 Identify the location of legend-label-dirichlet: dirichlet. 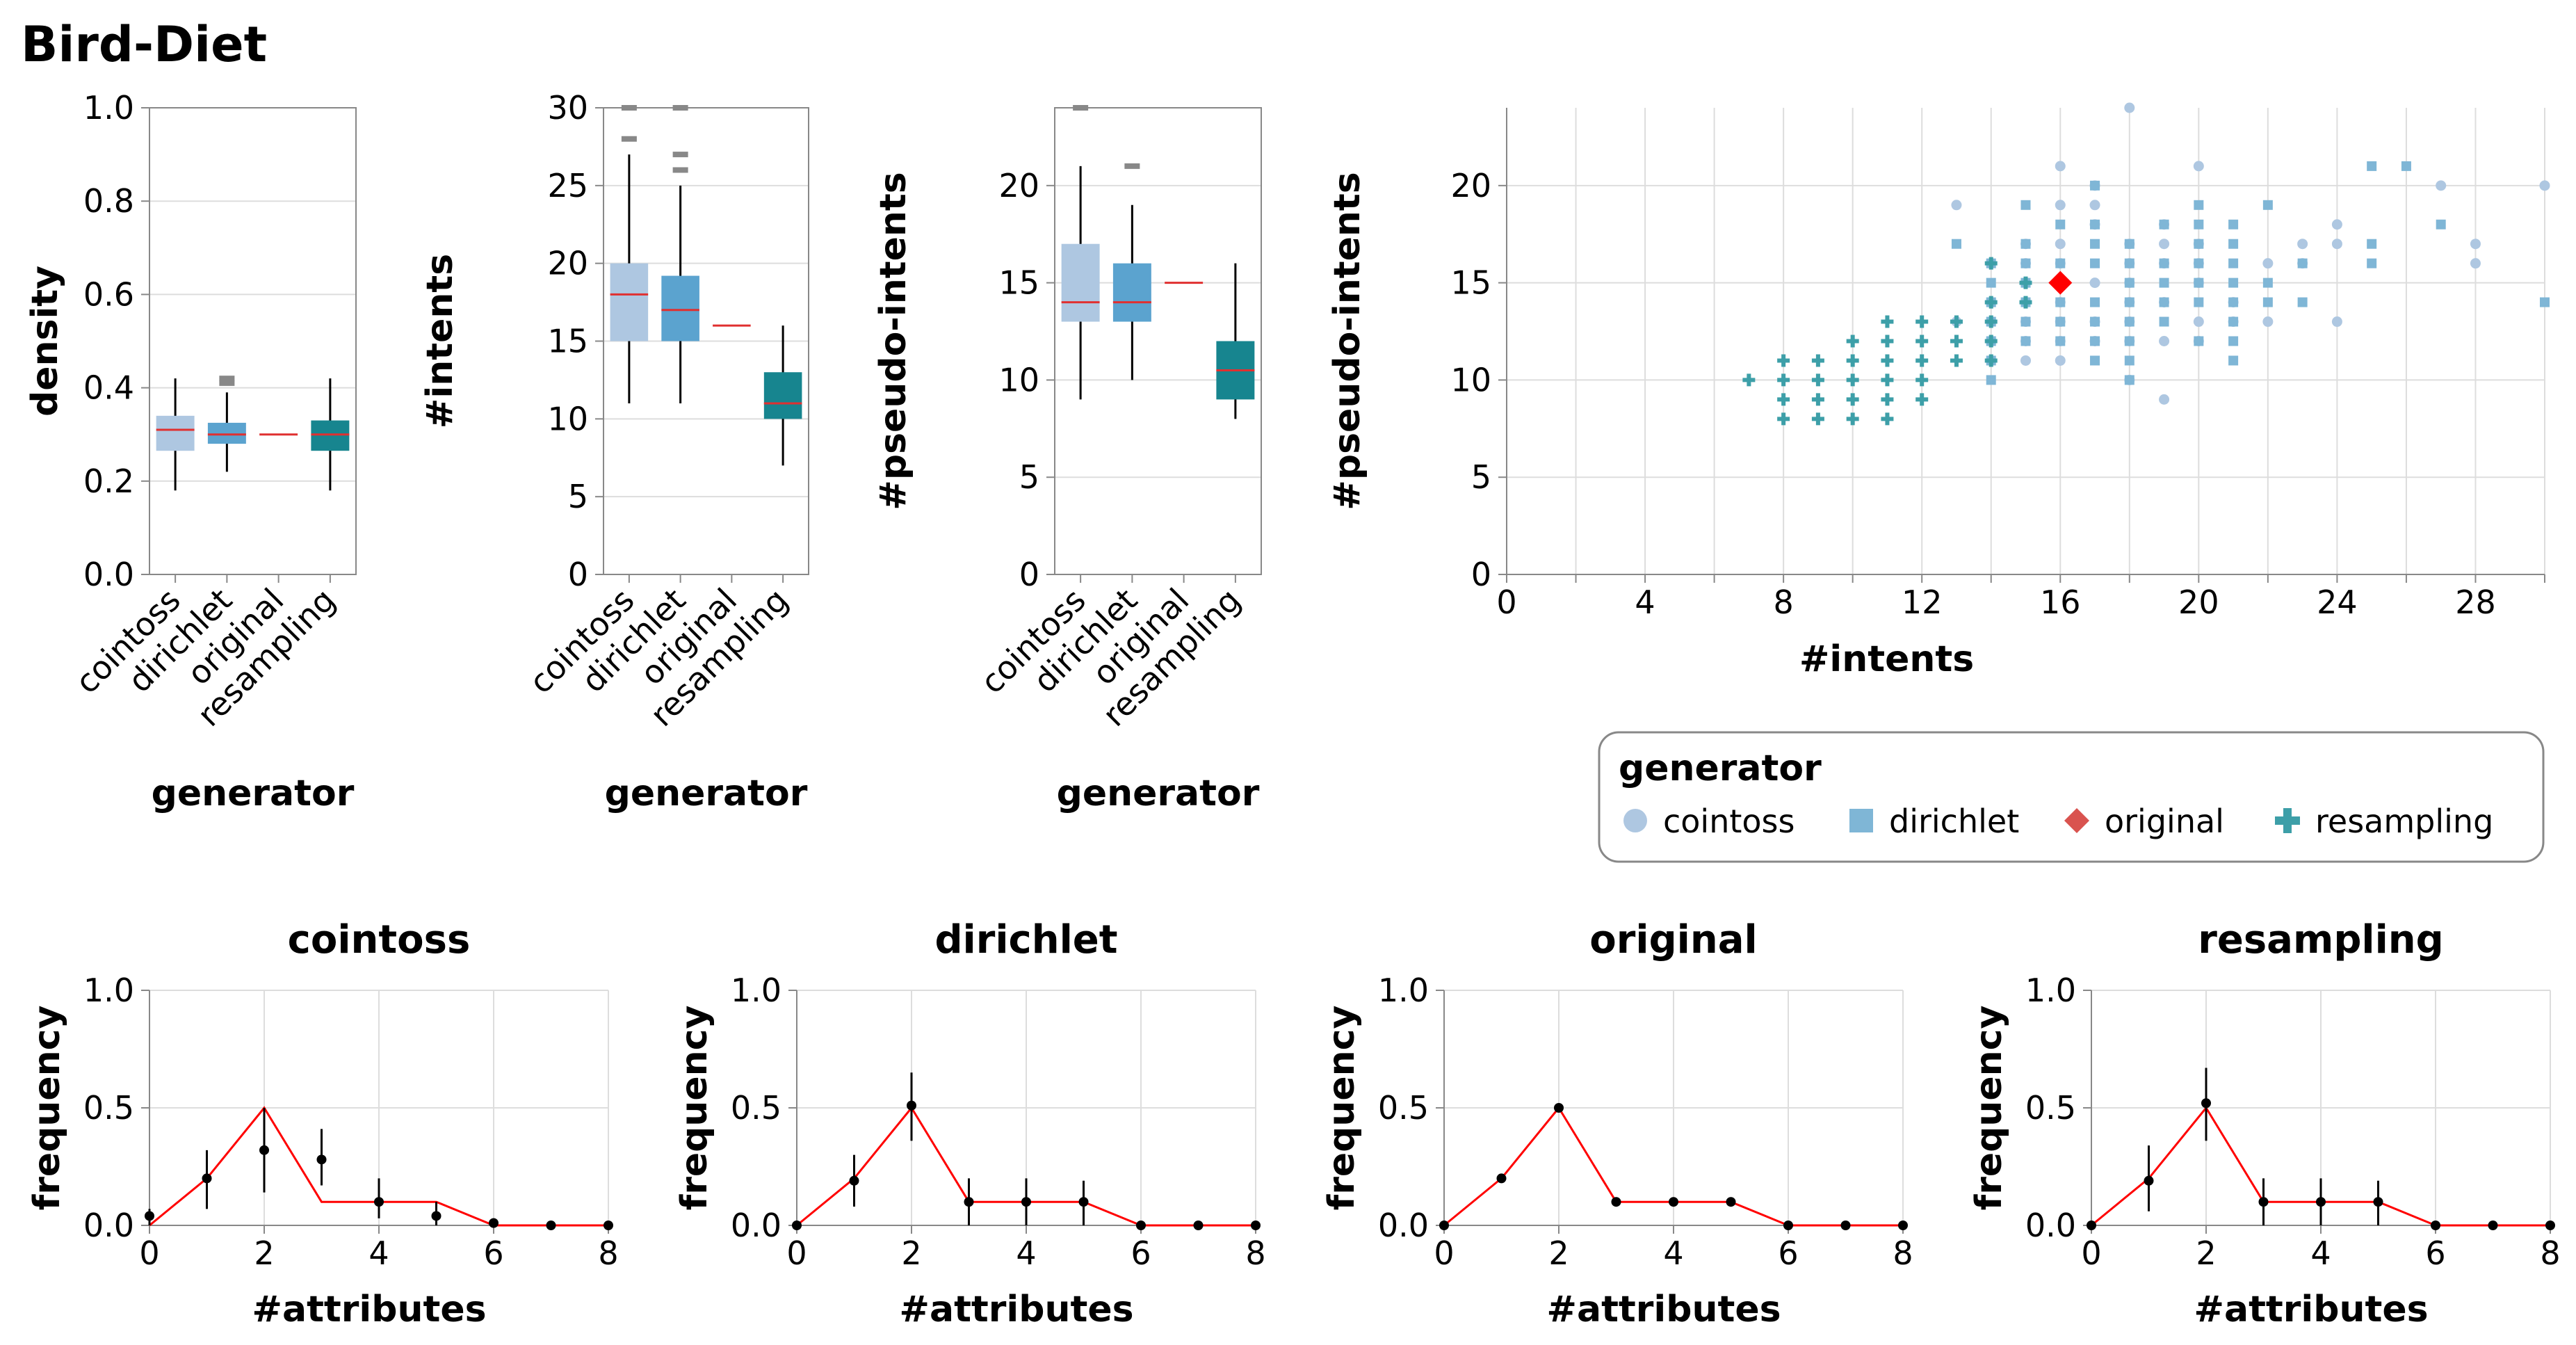
(1954, 822).